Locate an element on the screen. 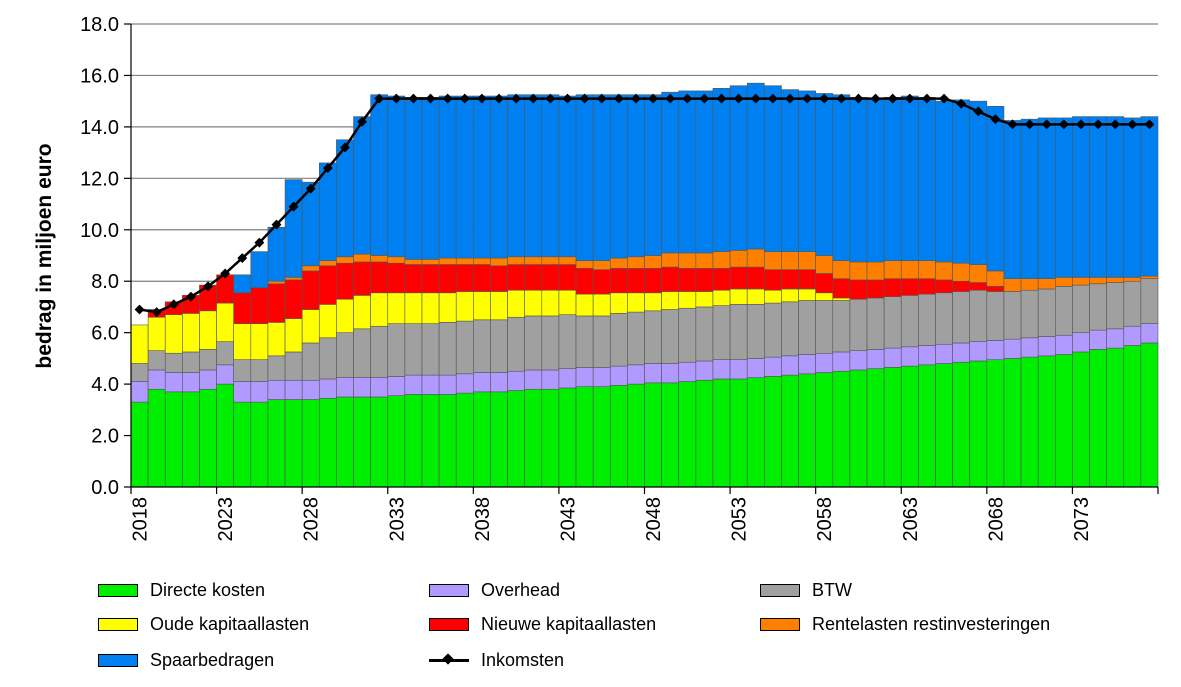 This screenshot has height=687, width=1181. x-tick-label: 2028 is located at coordinates (312, 519).